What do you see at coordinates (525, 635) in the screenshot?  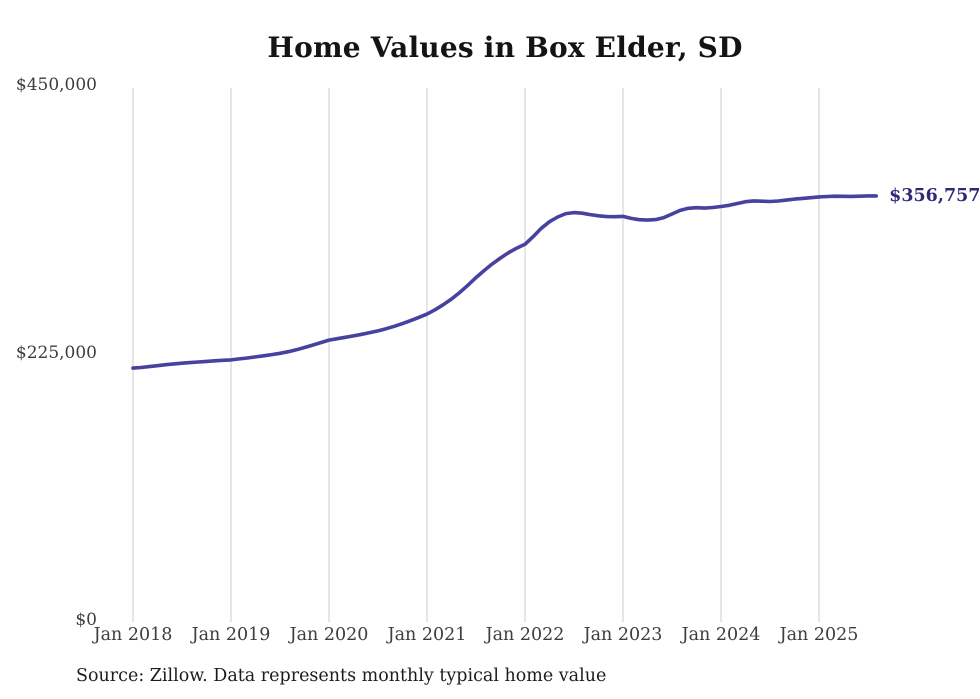 I see `x-tick-label: Jan 2022` at bounding box center [525, 635].